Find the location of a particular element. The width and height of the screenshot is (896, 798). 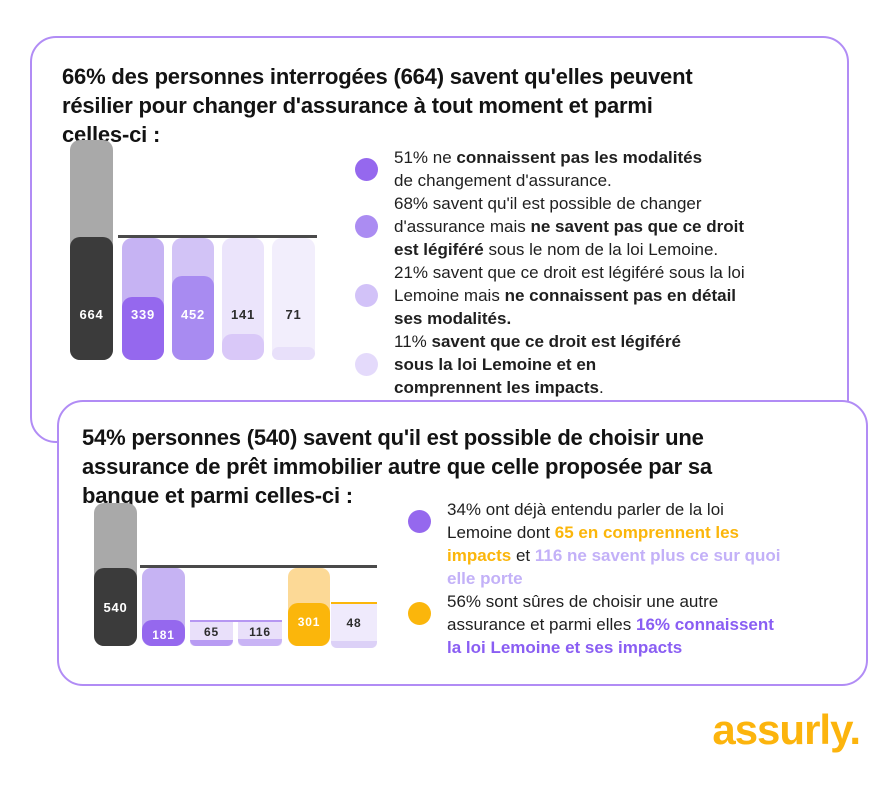

chart2-label-116: 116 is located at coordinates (260, 632).